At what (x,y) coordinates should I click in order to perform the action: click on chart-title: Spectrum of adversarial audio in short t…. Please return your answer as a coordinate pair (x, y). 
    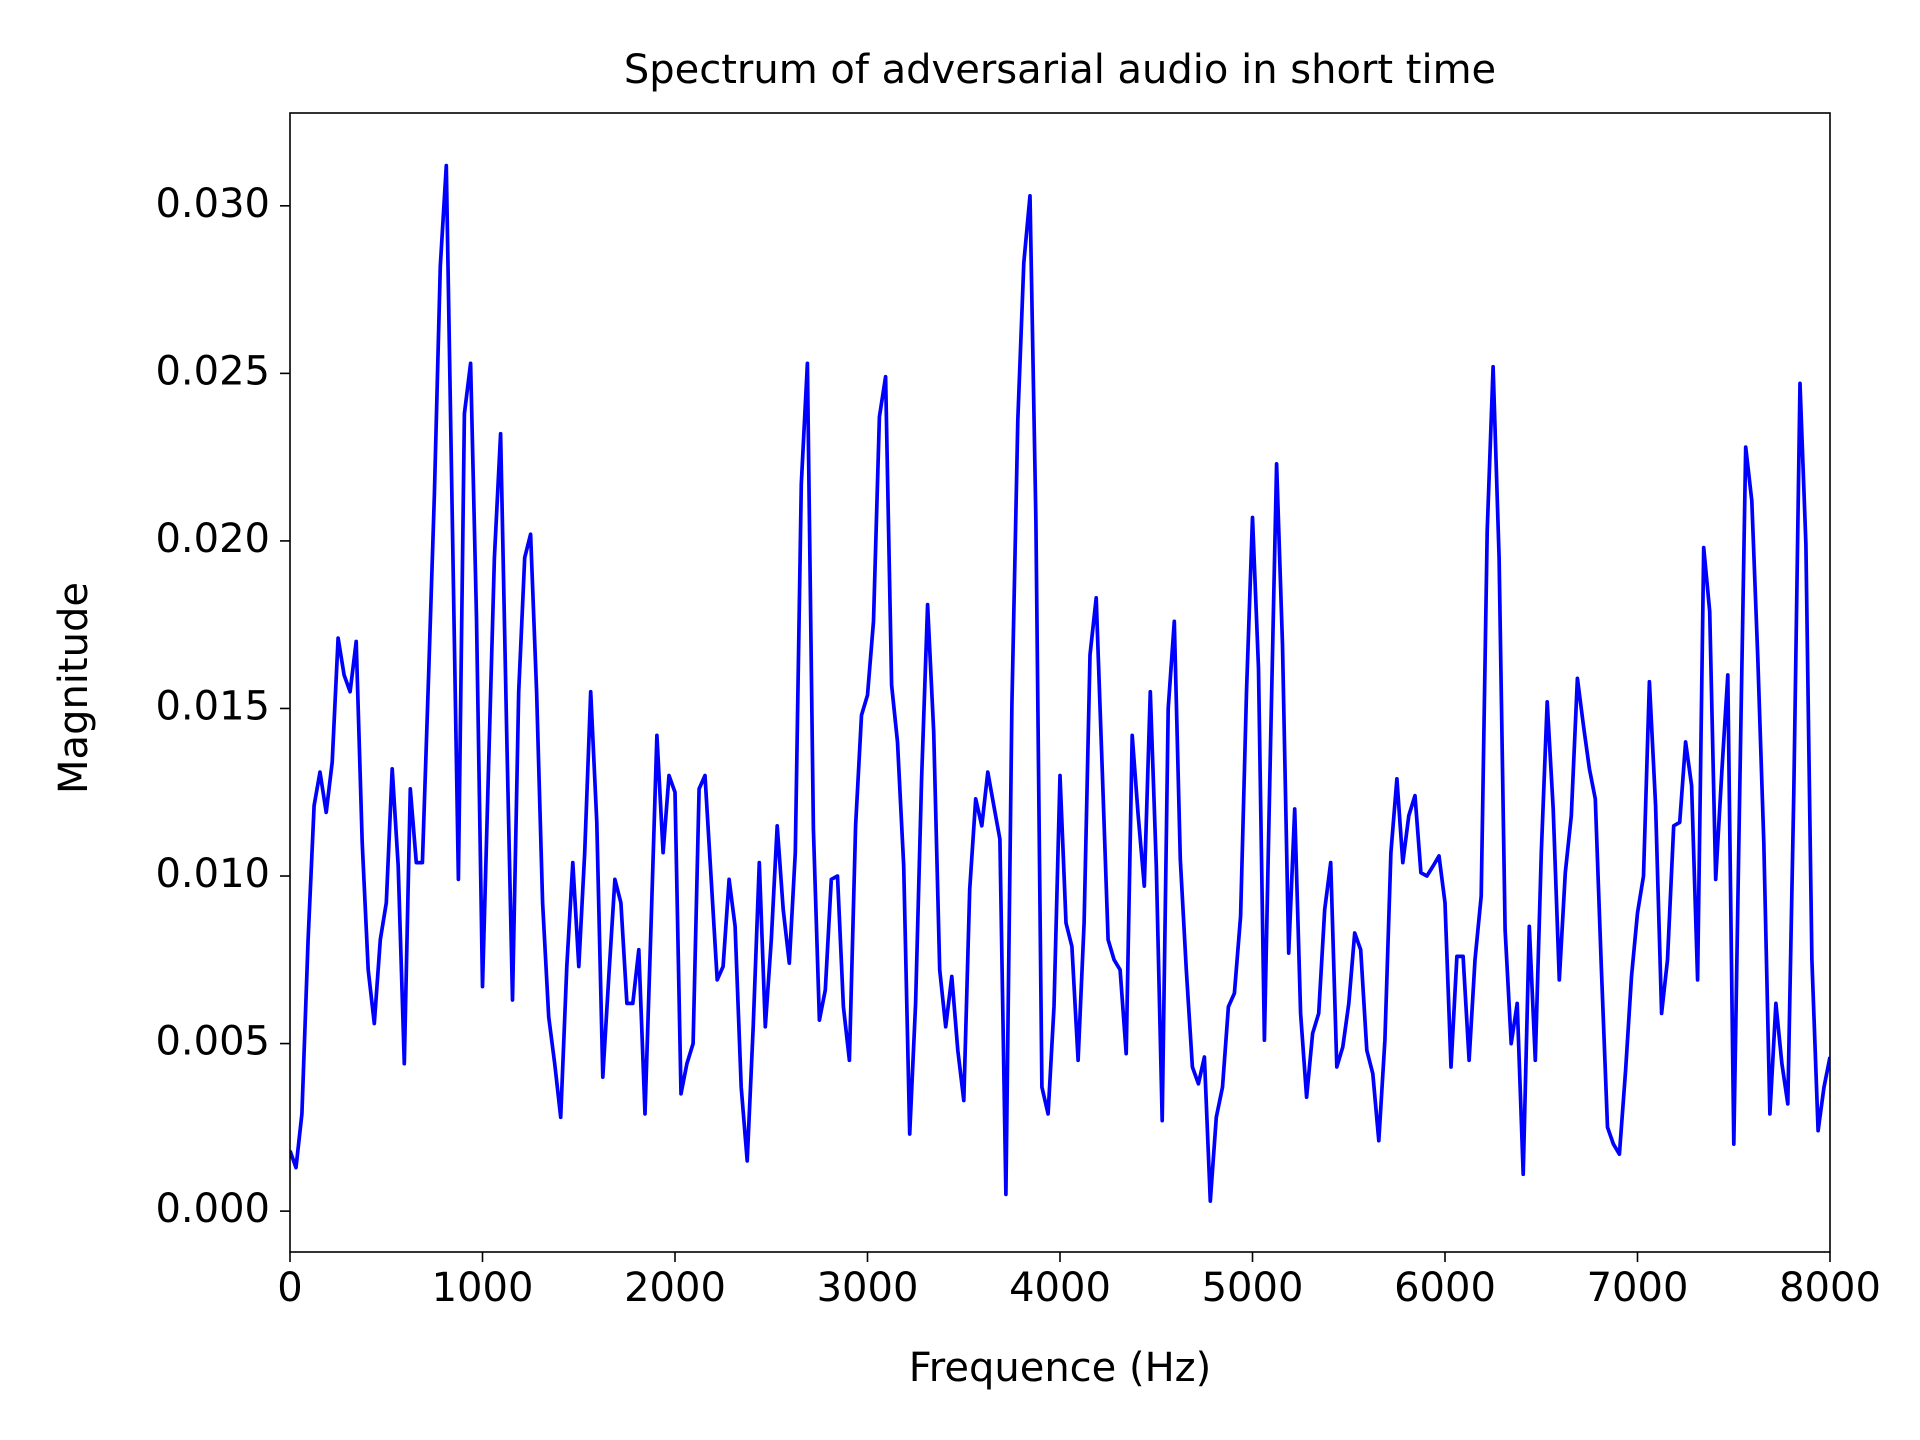
    Looking at the image, I should click on (1060, 70).